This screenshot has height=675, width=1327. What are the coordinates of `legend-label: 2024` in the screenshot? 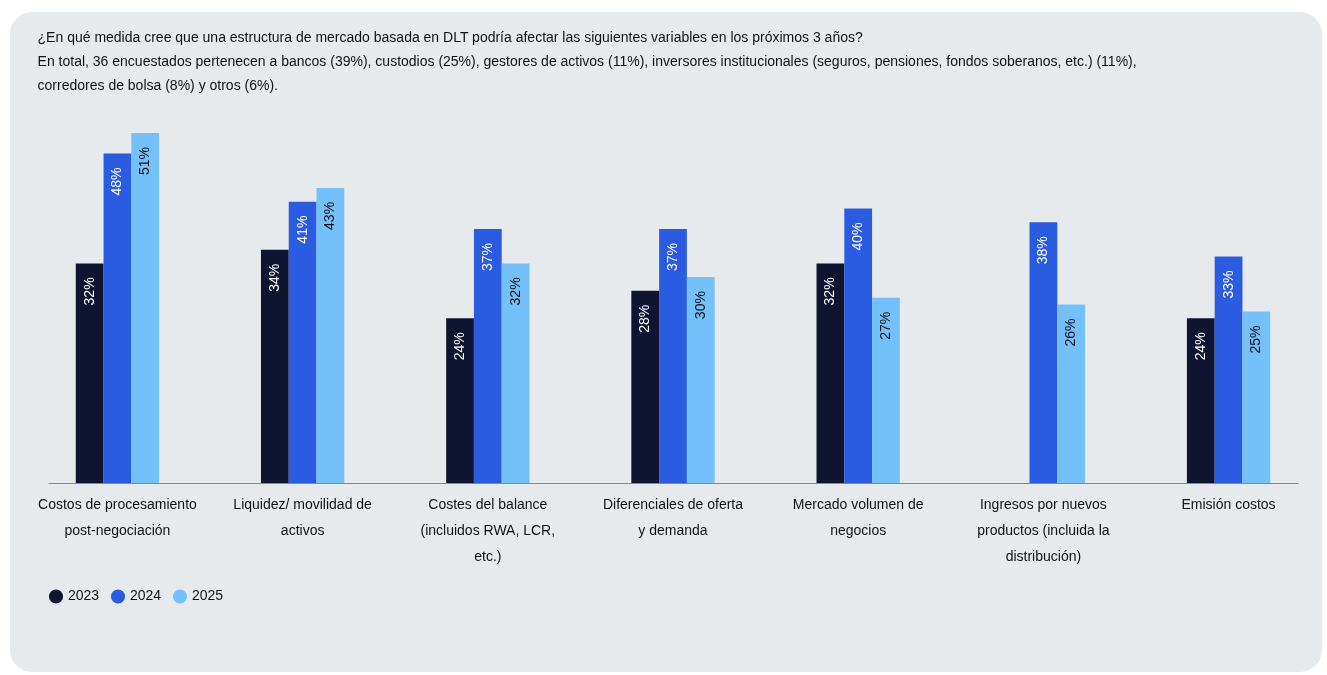 It's located at (146, 595).